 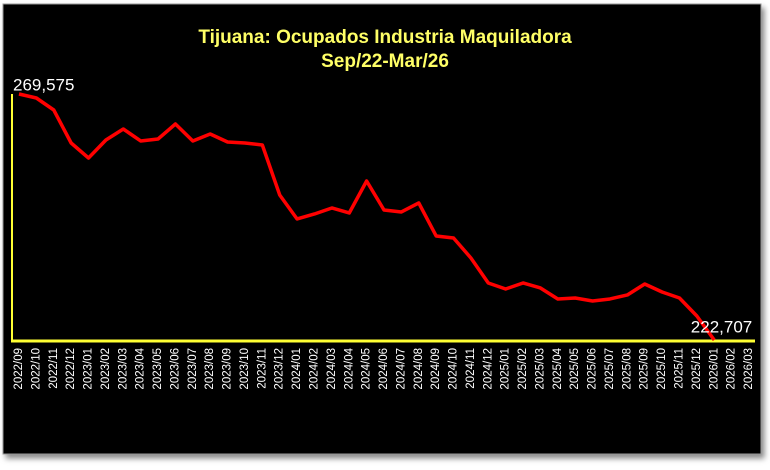 I want to click on x-tick-label: 2025/03, so click(x=540, y=369).